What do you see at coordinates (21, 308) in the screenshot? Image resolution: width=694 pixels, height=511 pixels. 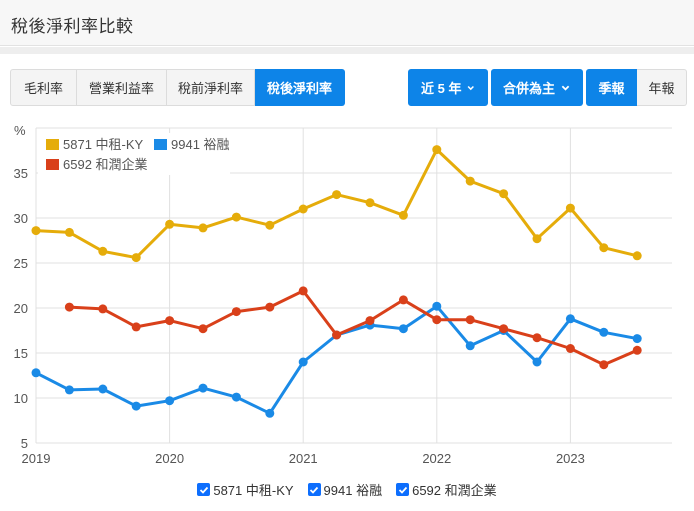 I see `y-tick-label: 20` at bounding box center [21, 308].